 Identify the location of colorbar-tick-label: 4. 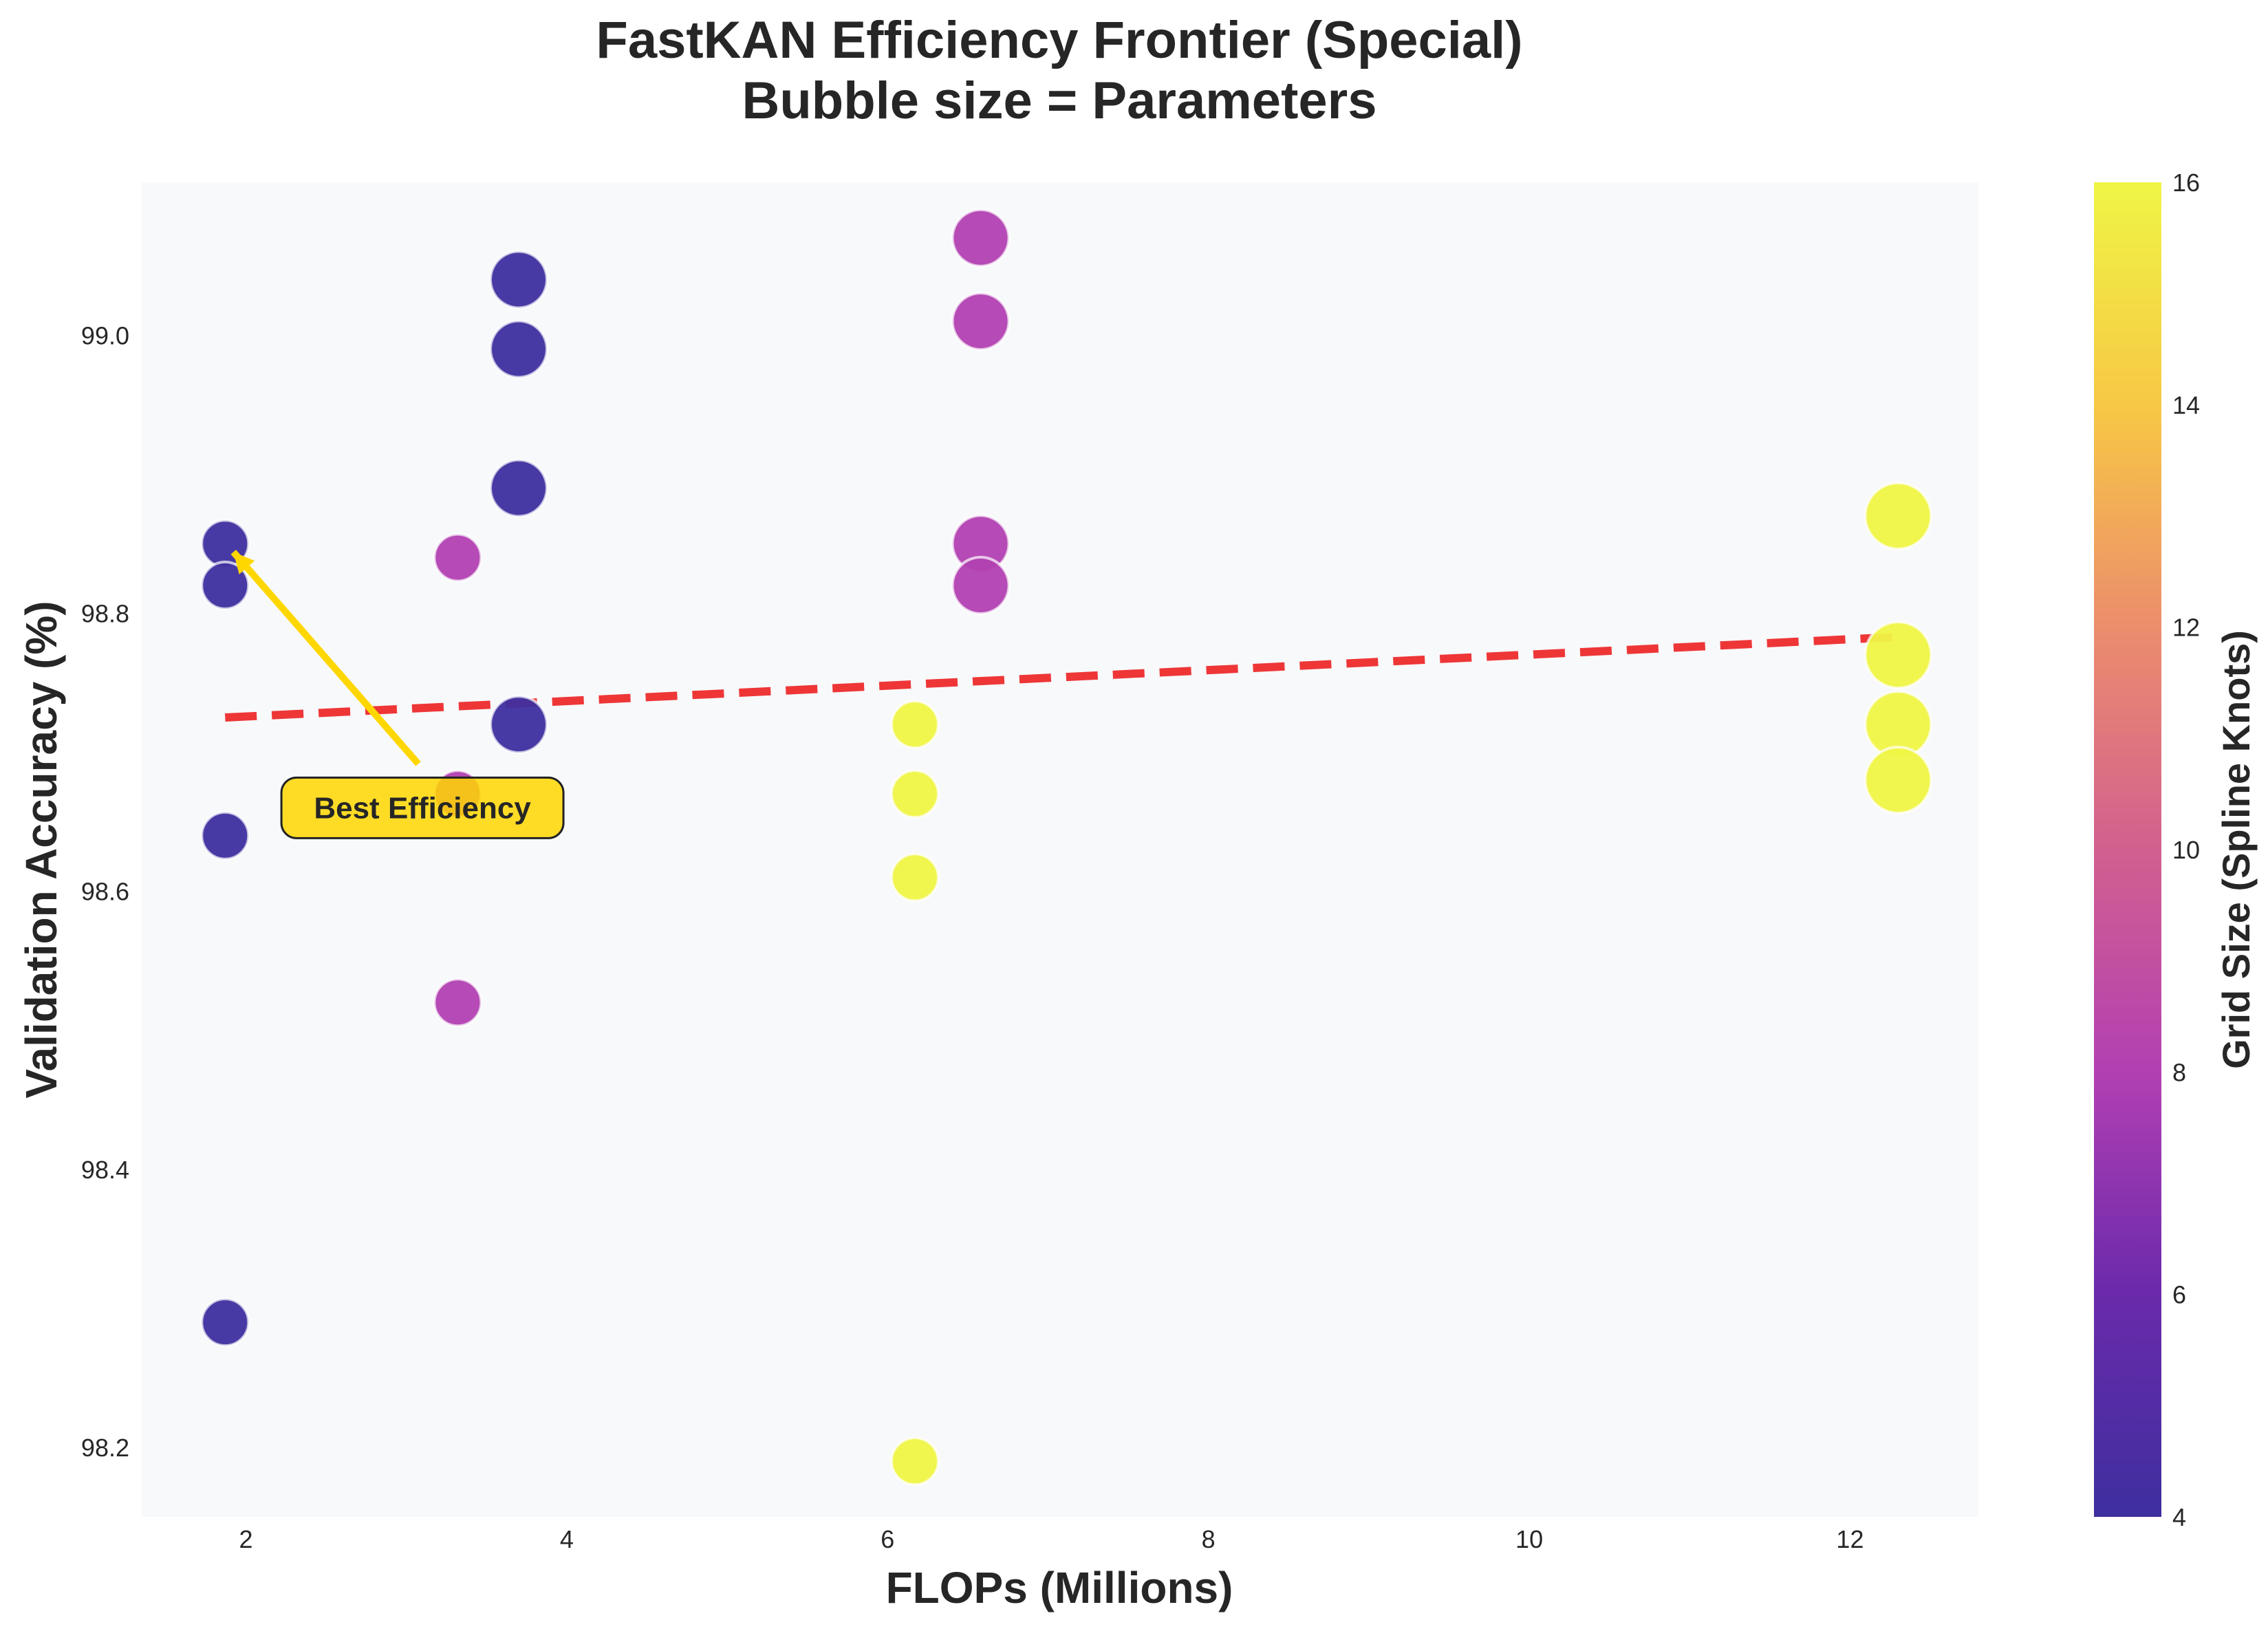
(2179, 1517).